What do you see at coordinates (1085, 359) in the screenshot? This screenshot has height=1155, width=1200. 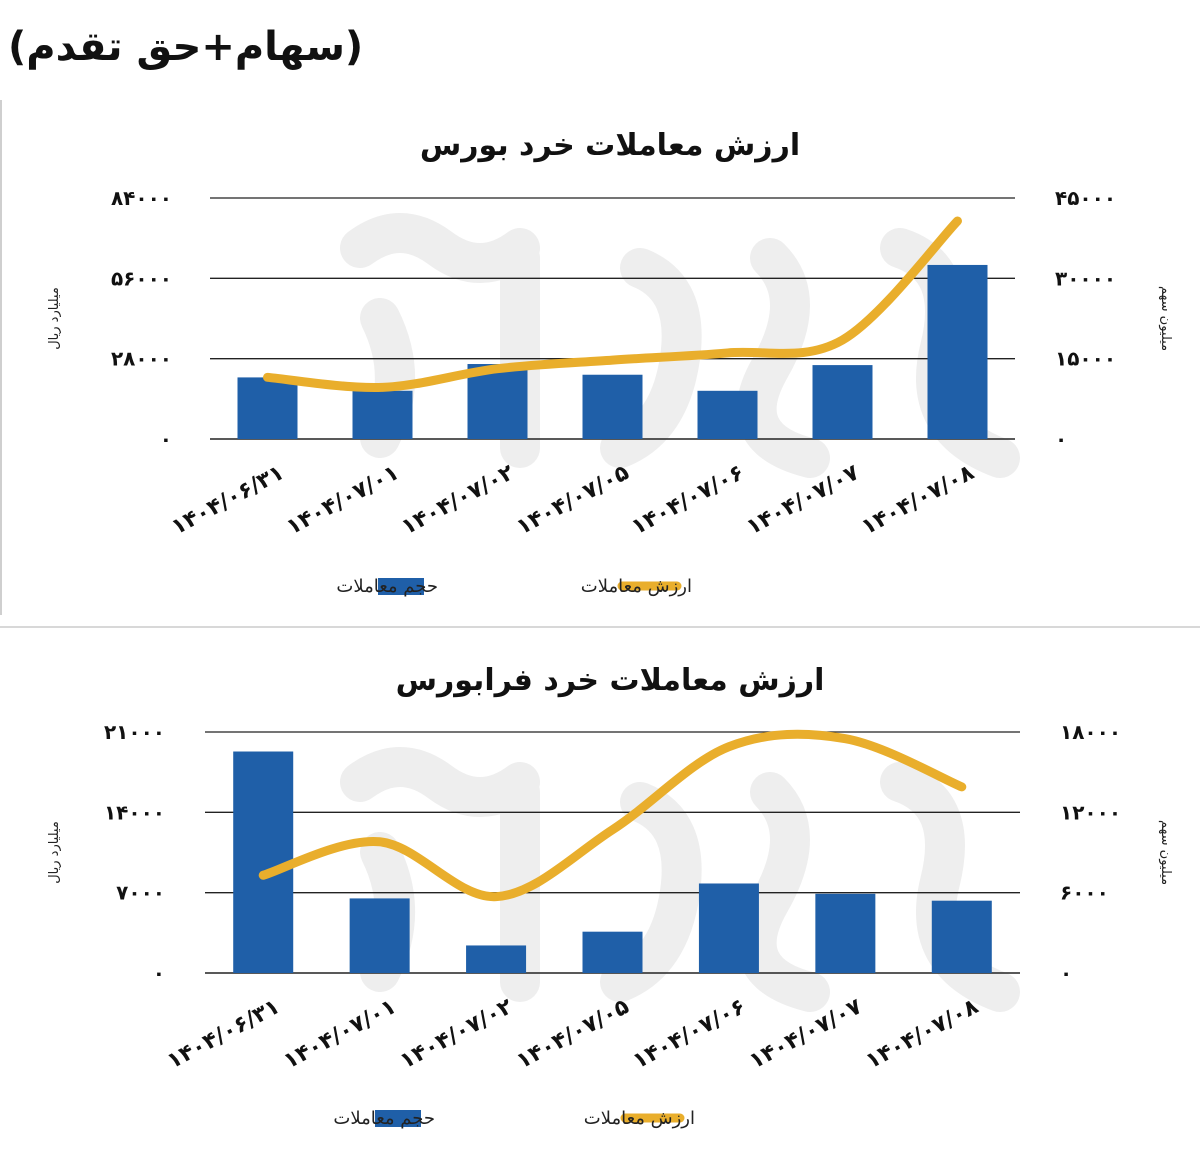 I see `y2-tick-label: ۱۵۰۰۰` at bounding box center [1085, 359].